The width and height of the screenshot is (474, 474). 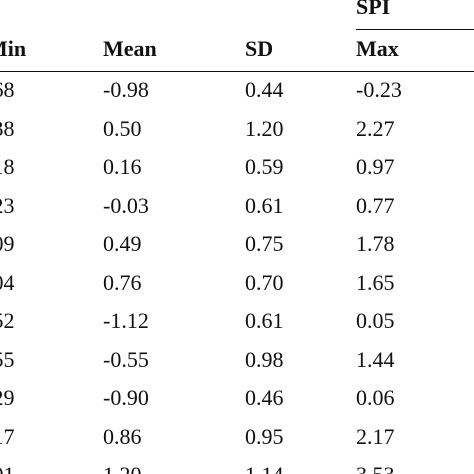 I want to click on cell-sd: 0.98, so click(x=264, y=359).